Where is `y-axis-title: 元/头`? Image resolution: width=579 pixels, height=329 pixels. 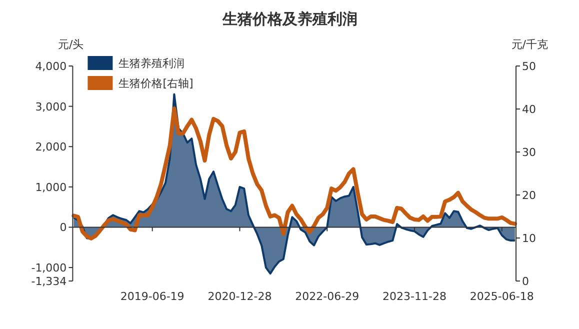 y-axis-title: 元/头 is located at coordinates (71, 44).